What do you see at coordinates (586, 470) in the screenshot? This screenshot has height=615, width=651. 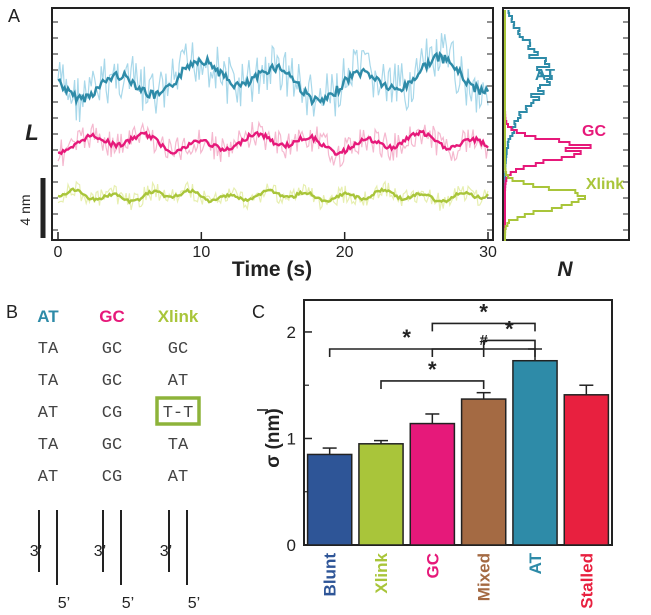 I see `bar-stalled` at bounding box center [586, 470].